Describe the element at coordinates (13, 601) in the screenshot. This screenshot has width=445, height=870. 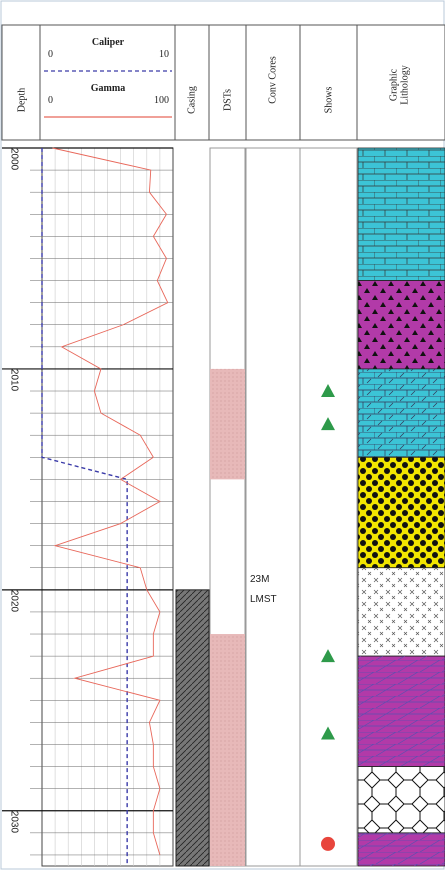
I see `depth-label: 2020` at that location.